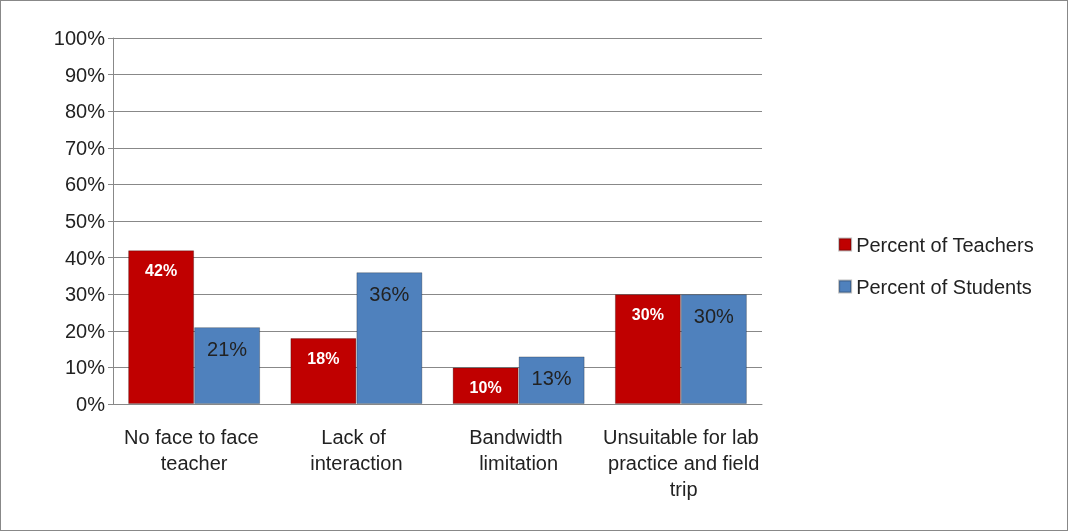 This screenshot has width=1068, height=531. I want to click on x-tick-label: No face to face teacher, so click(194, 450).